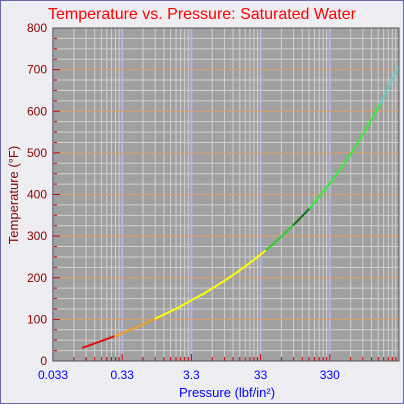  Describe the element at coordinates (37, 153) in the screenshot. I see `y-tick-label: 500` at that location.